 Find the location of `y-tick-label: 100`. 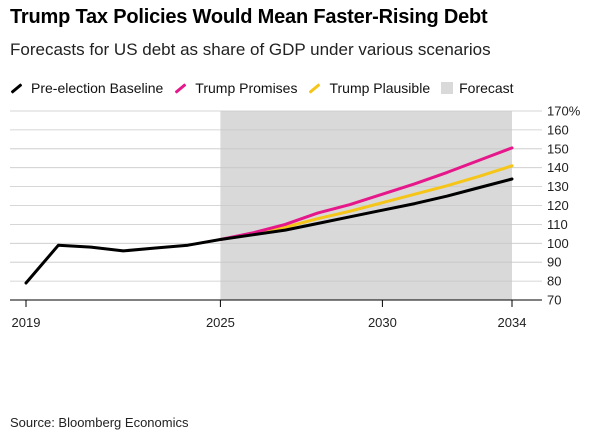

y-tick-label: 100 is located at coordinates (558, 243).